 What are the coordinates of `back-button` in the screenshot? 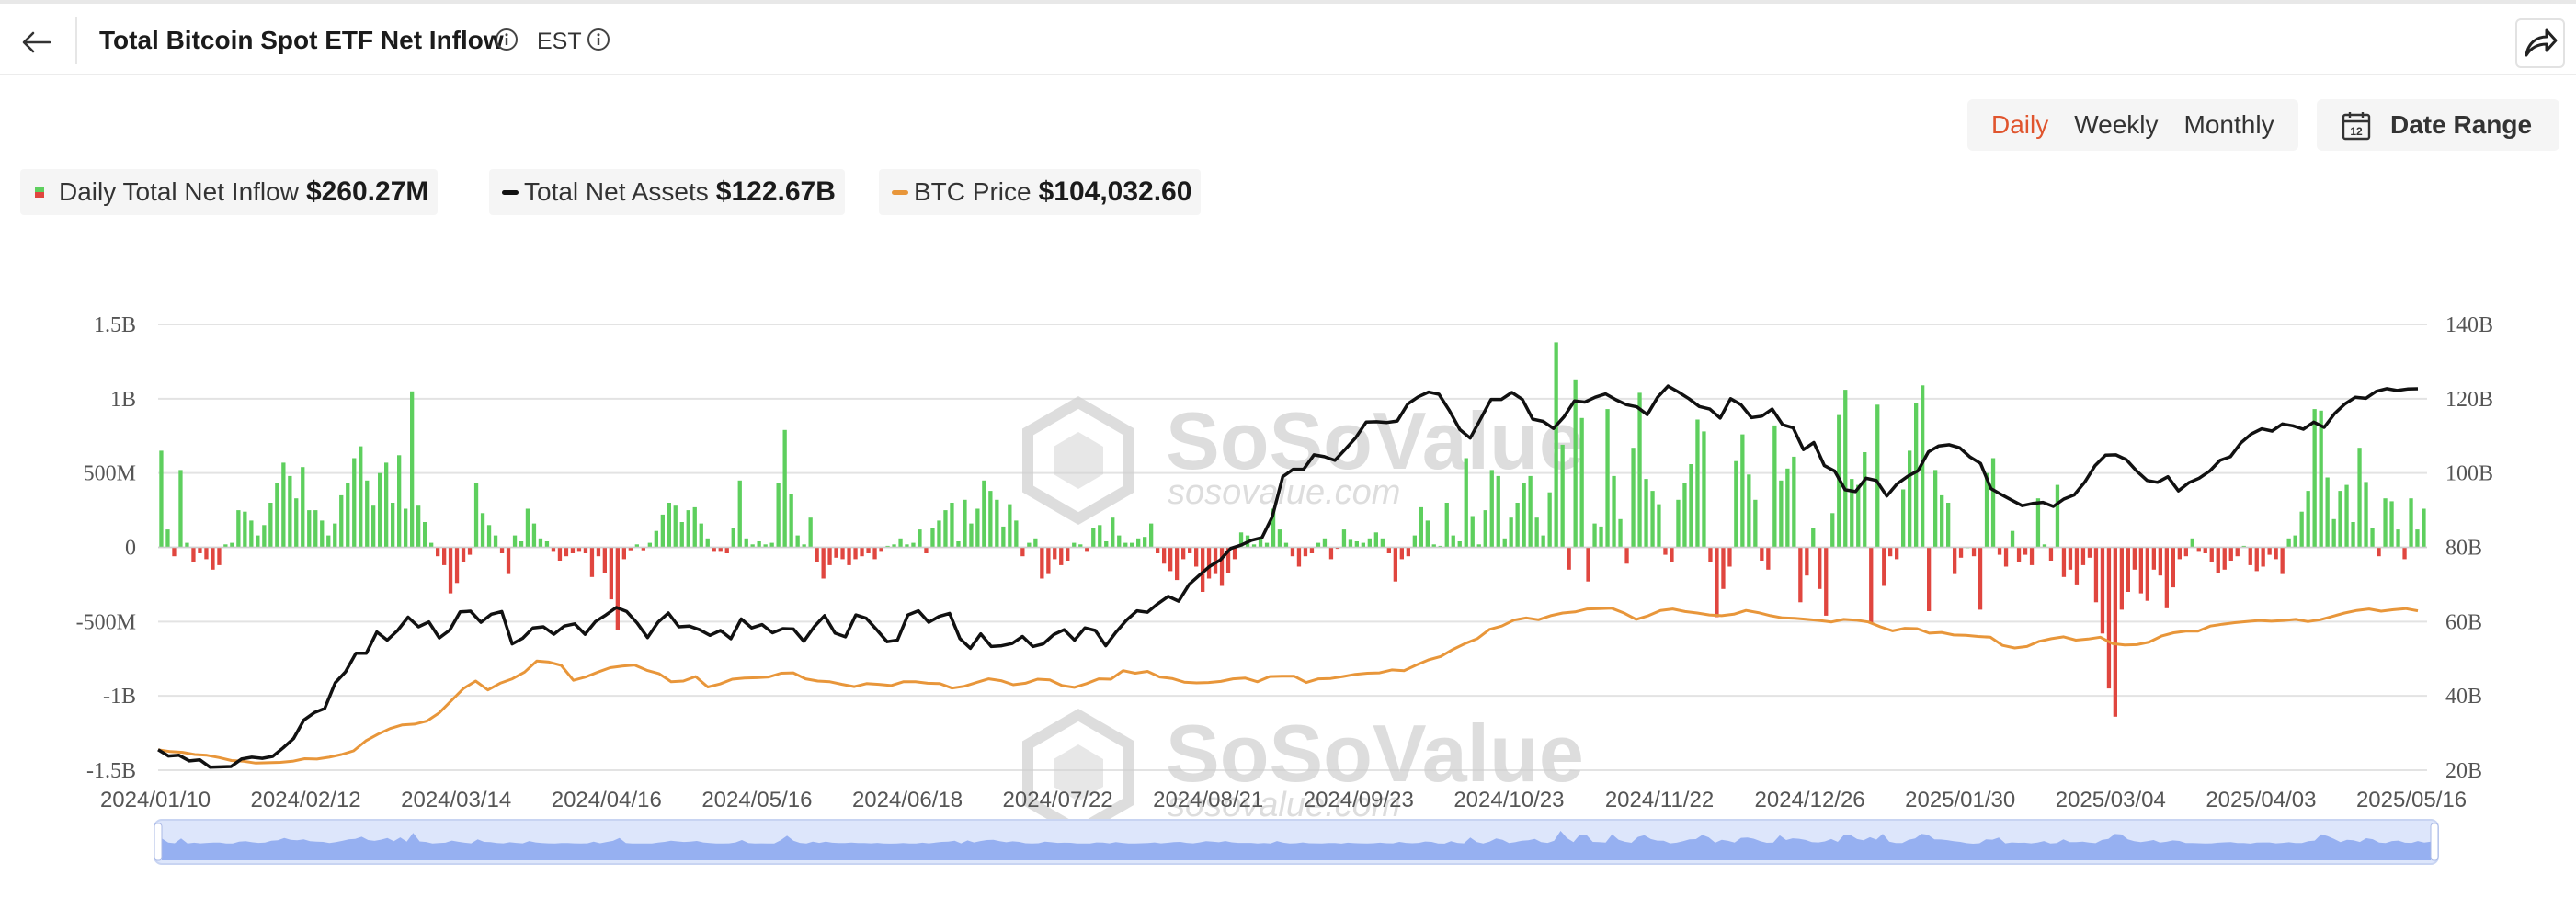 It's located at (36, 42).